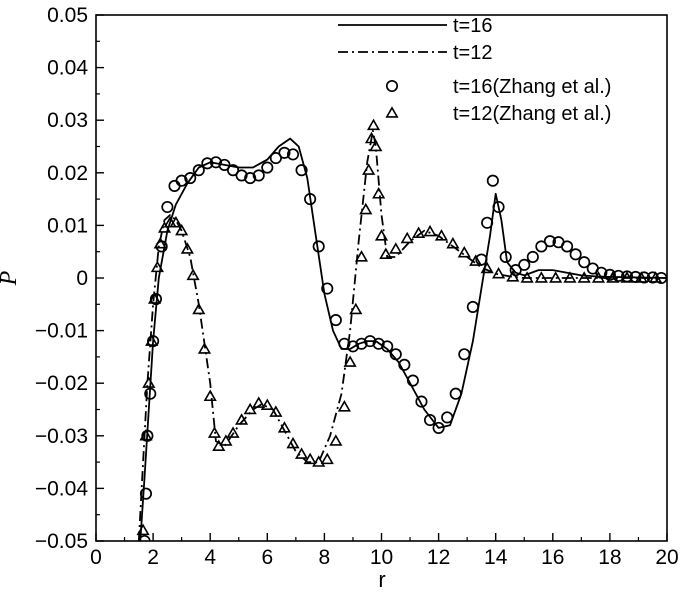  What do you see at coordinates (67, 120) in the screenshot?
I see `y-tick-label: 0.03` at bounding box center [67, 120].